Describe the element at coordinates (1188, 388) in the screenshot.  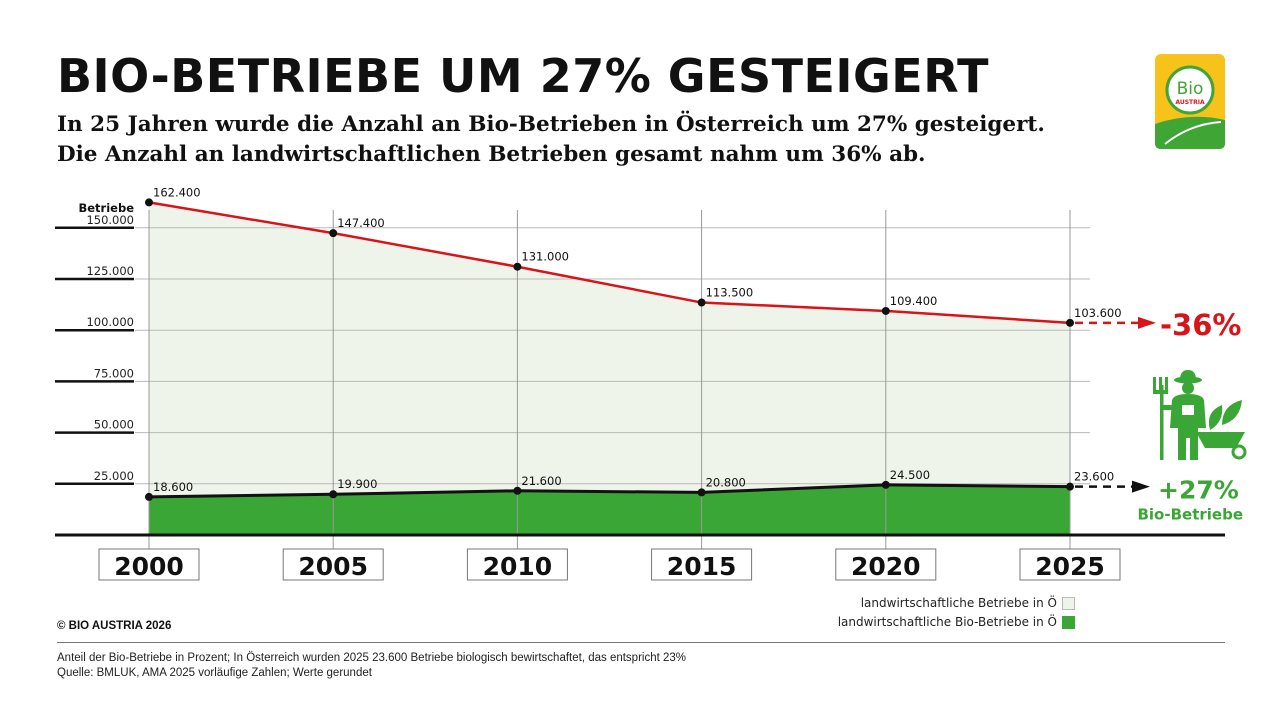
I see `farmer-head` at that location.